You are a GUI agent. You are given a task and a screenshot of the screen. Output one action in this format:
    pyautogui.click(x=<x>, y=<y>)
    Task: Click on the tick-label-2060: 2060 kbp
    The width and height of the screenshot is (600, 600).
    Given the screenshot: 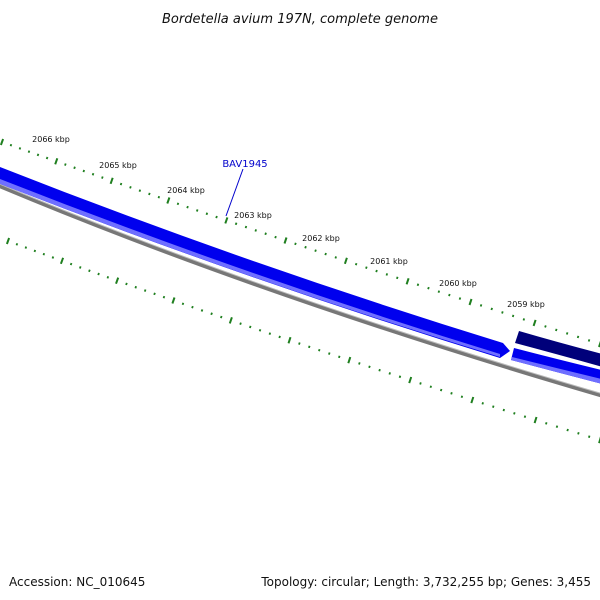 What is the action you would take?
    pyautogui.click(x=458, y=283)
    